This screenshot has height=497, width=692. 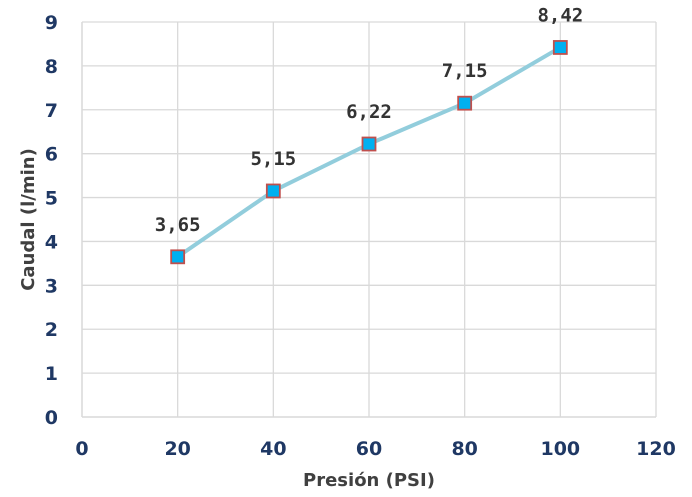 I want to click on y-tick-label: 3, so click(x=51, y=286).